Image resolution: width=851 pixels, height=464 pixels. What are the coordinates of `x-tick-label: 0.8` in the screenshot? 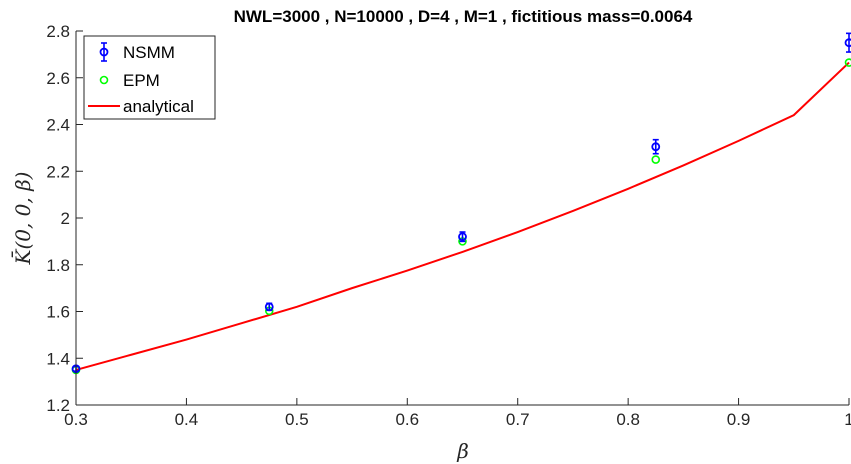 It's located at (628, 419).